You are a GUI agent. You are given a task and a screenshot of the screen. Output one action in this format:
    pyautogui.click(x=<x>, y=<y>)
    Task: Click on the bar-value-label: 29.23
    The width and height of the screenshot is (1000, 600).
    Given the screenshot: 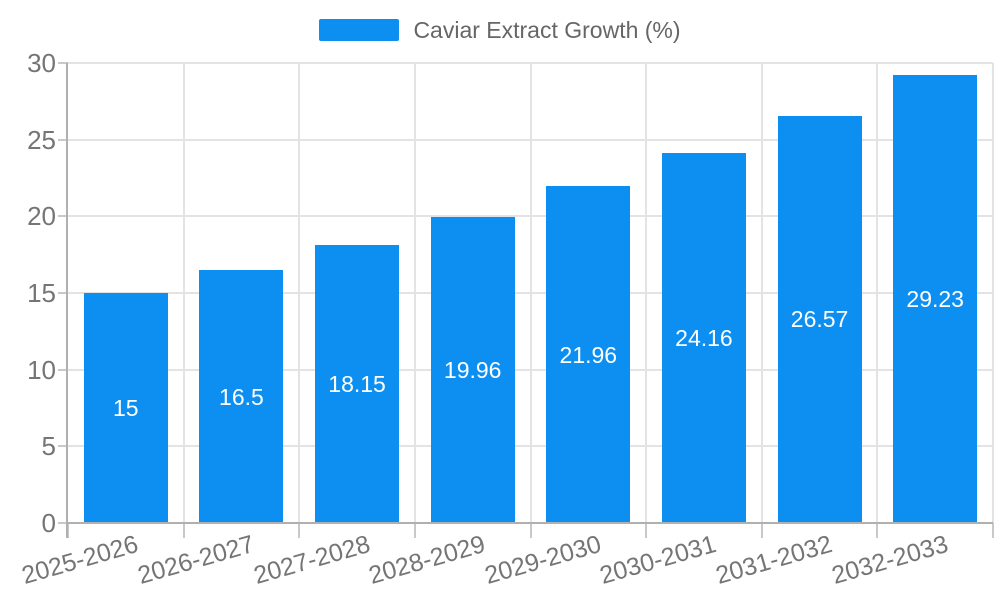 What is the action you would take?
    pyautogui.click(x=935, y=298)
    